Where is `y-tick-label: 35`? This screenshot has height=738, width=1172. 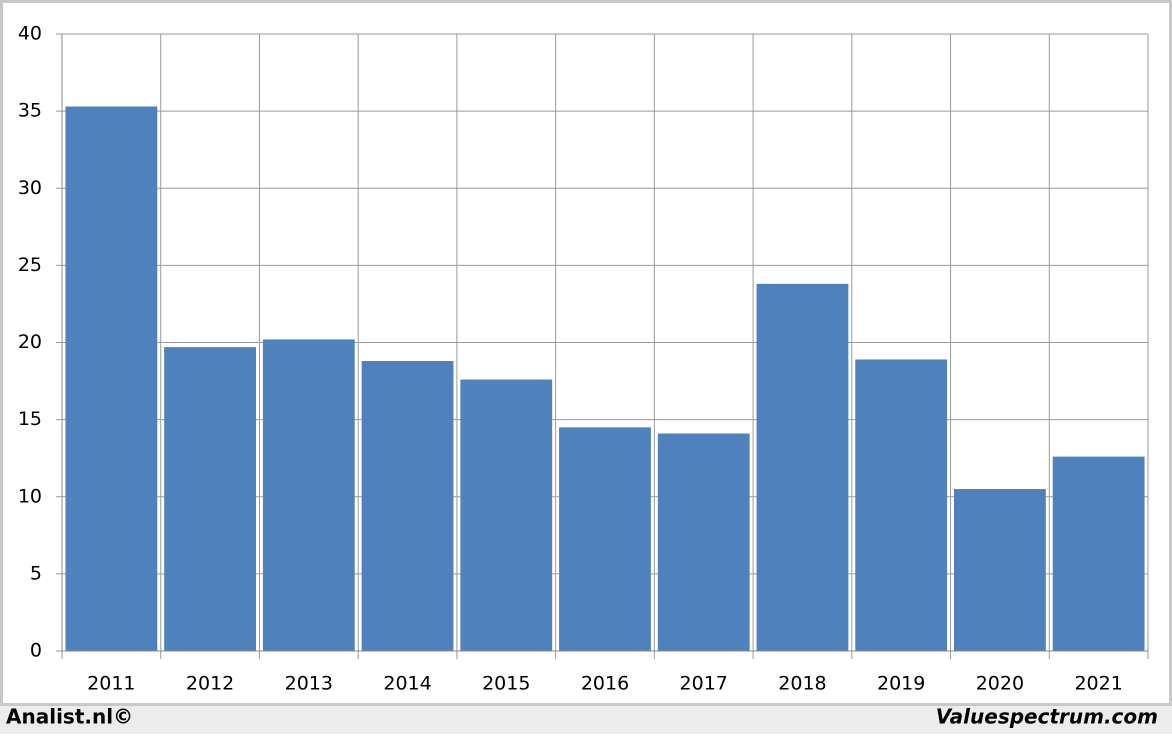 y-tick-label: 35 is located at coordinates (30, 111).